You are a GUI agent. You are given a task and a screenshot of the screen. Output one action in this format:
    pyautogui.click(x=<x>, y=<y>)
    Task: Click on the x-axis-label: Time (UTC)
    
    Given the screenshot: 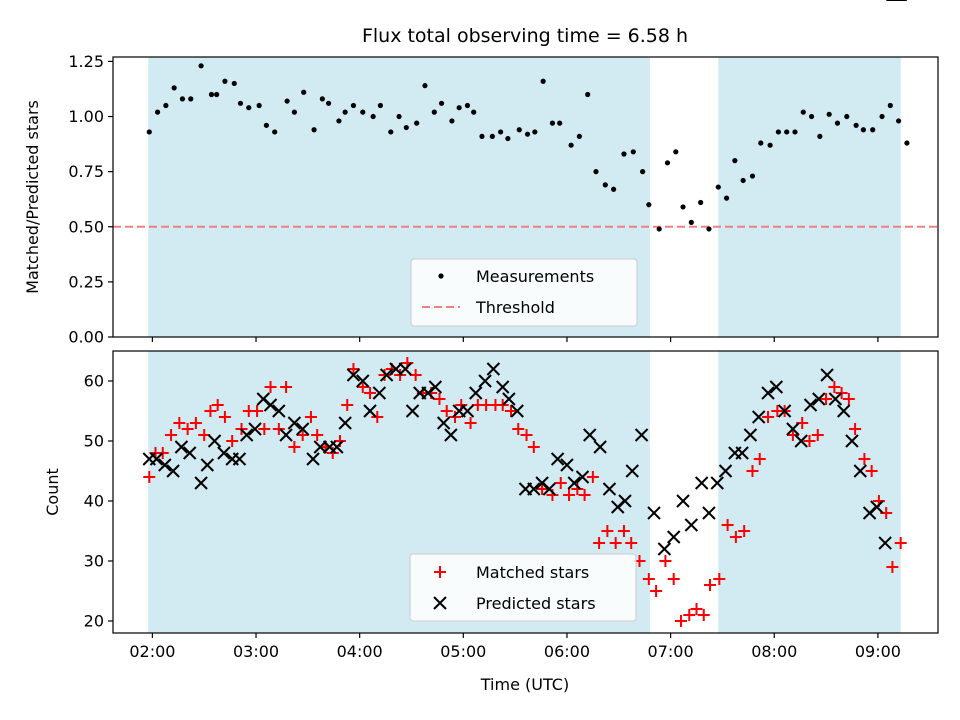 What is the action you would take?
    pyautogui.click(x=524, y=684)
    